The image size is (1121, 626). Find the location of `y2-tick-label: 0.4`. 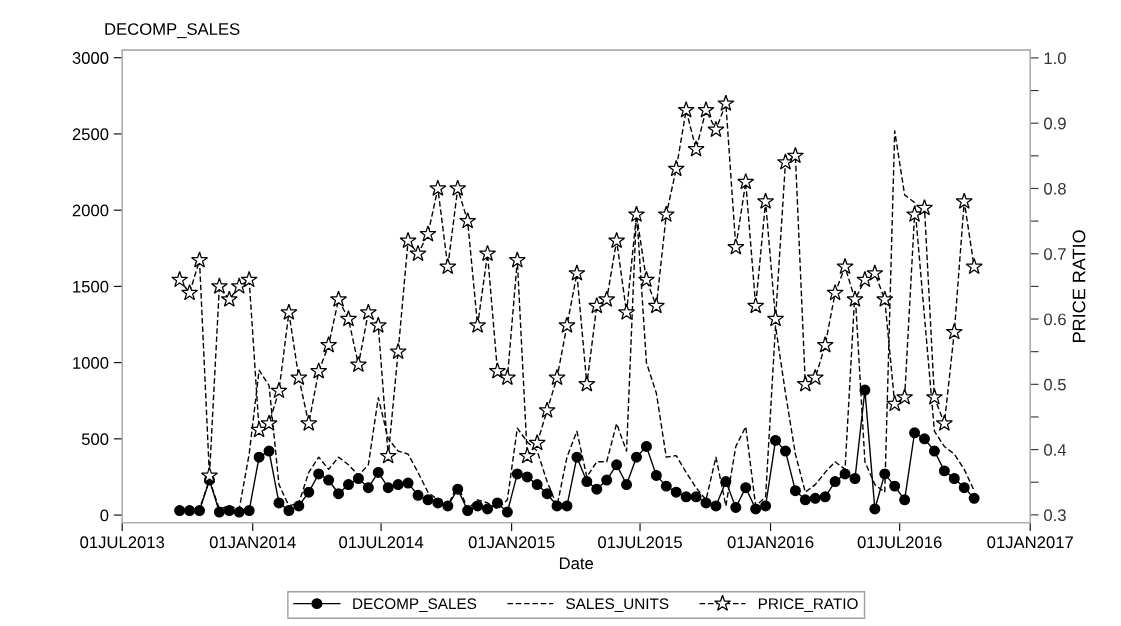

y2-tick-label: 0.4 is located at coordinates (1055, 450).